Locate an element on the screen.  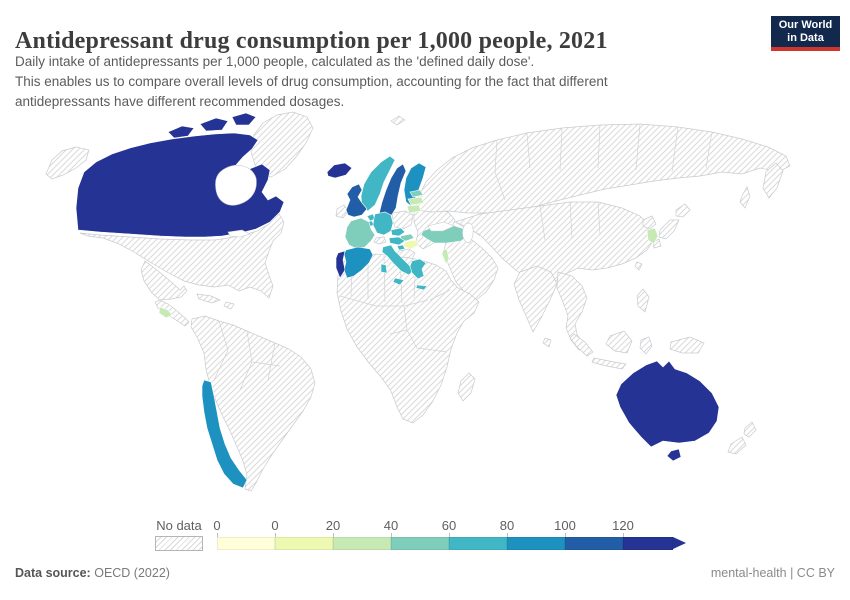
country-france is located at coordinates (360, 233).